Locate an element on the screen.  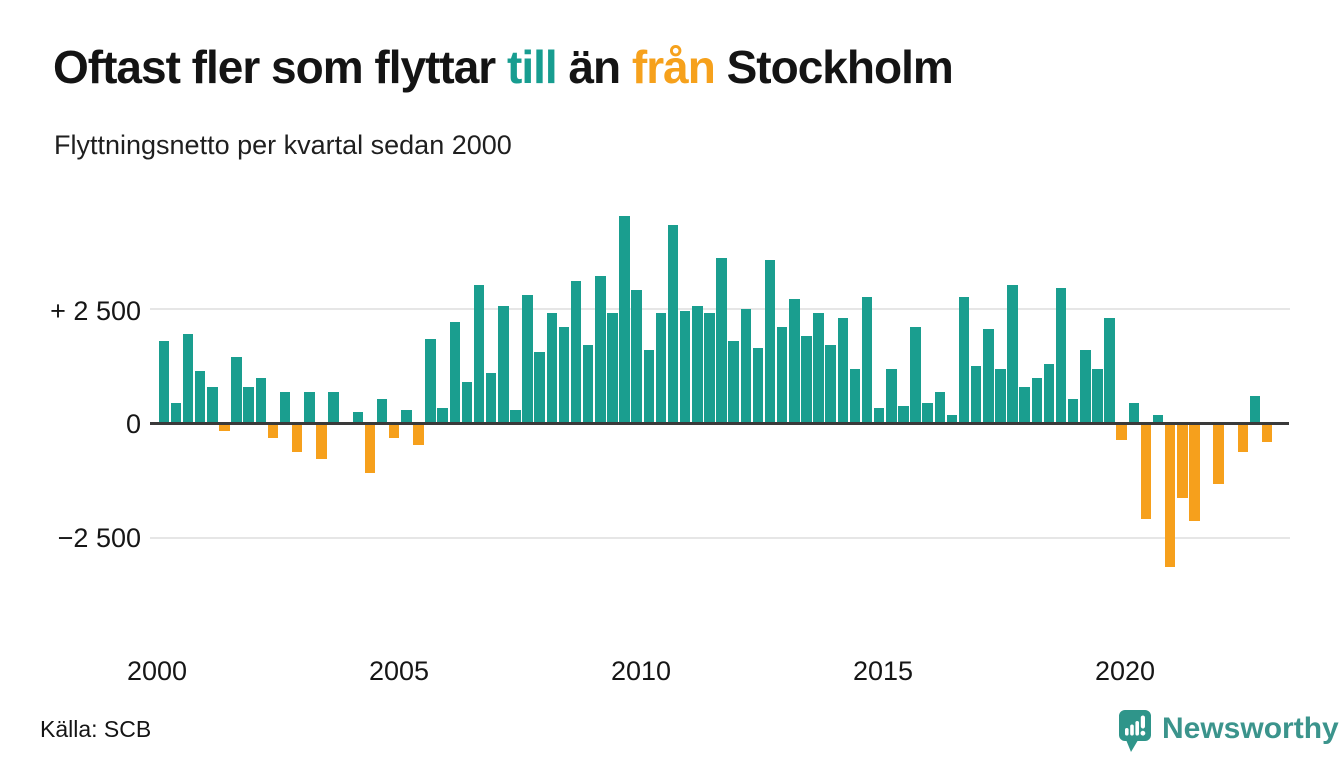
bar-2004-Q2 is located at coordinates (370, 448).